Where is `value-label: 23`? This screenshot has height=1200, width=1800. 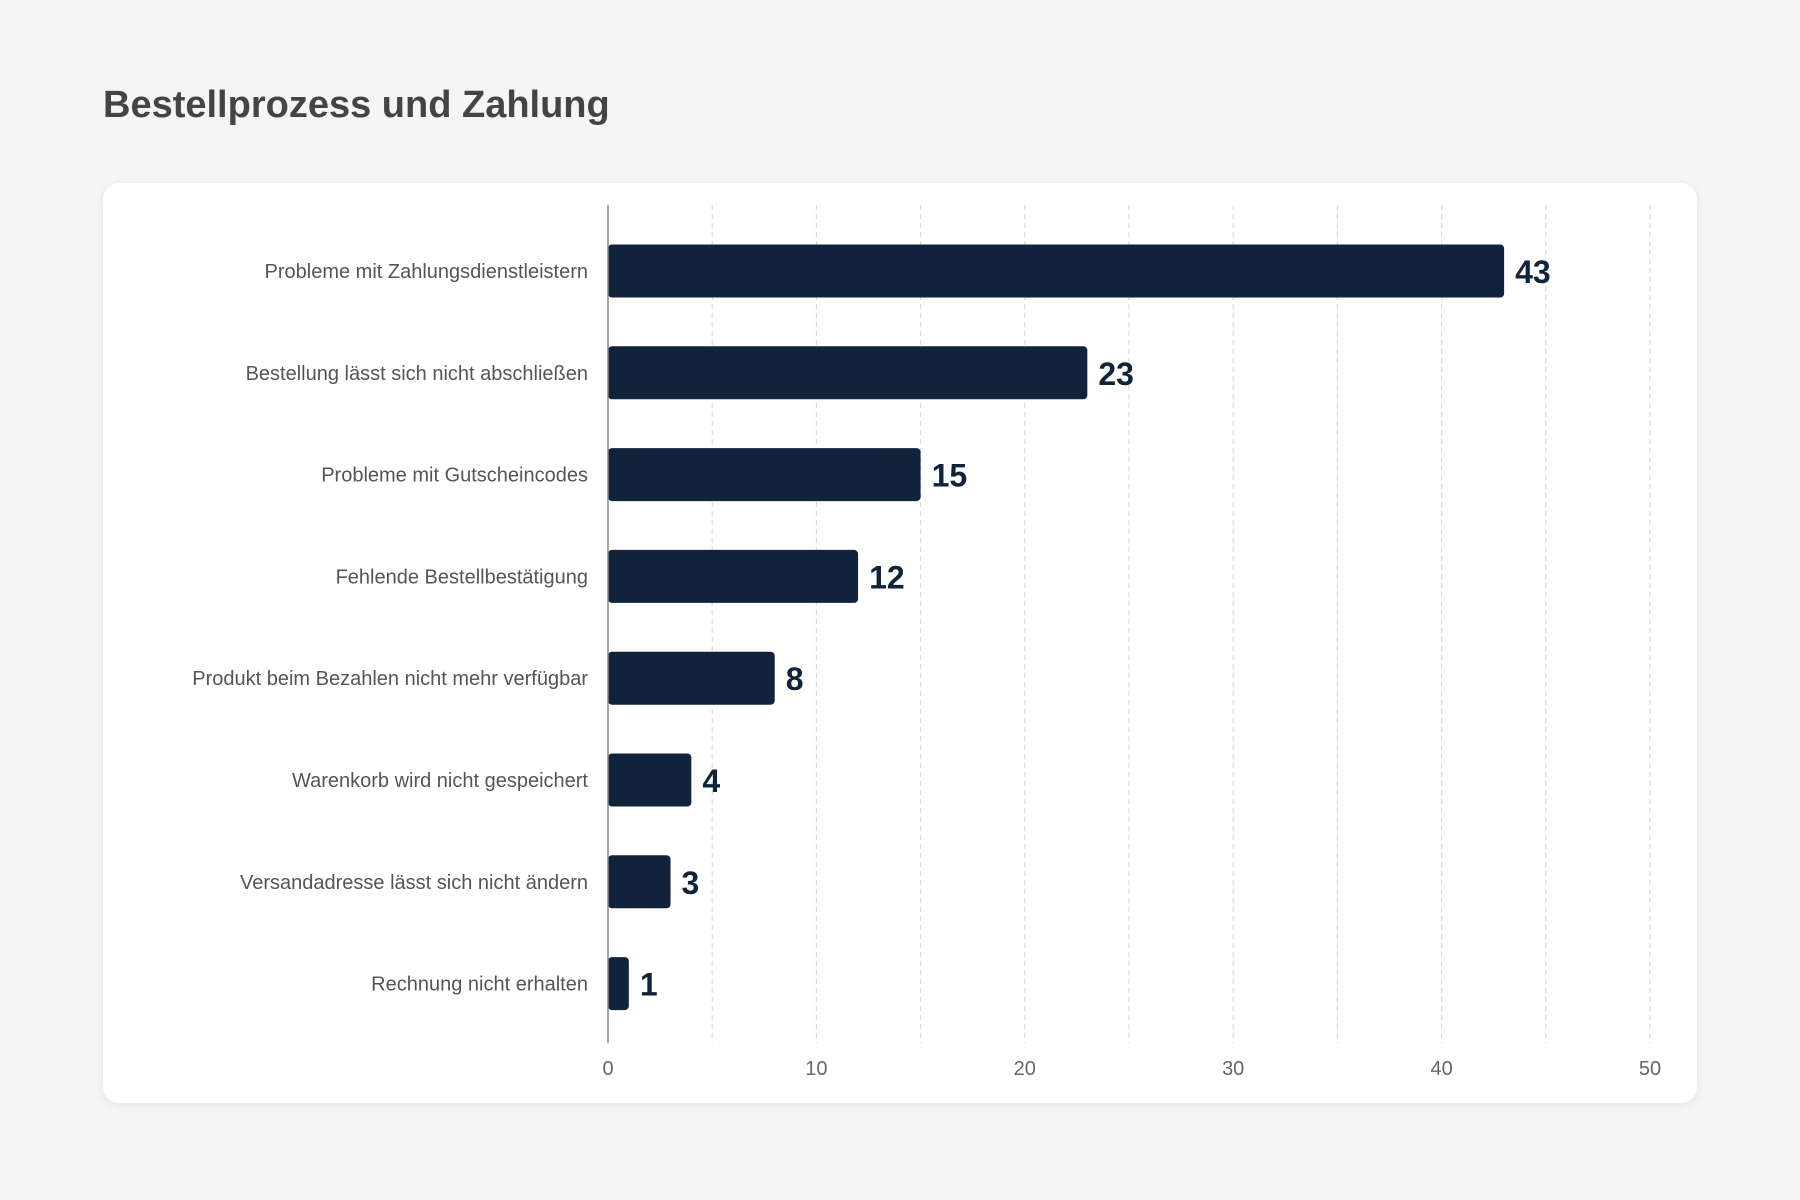 value-label: 23 is located at coordinates (1116, 374).